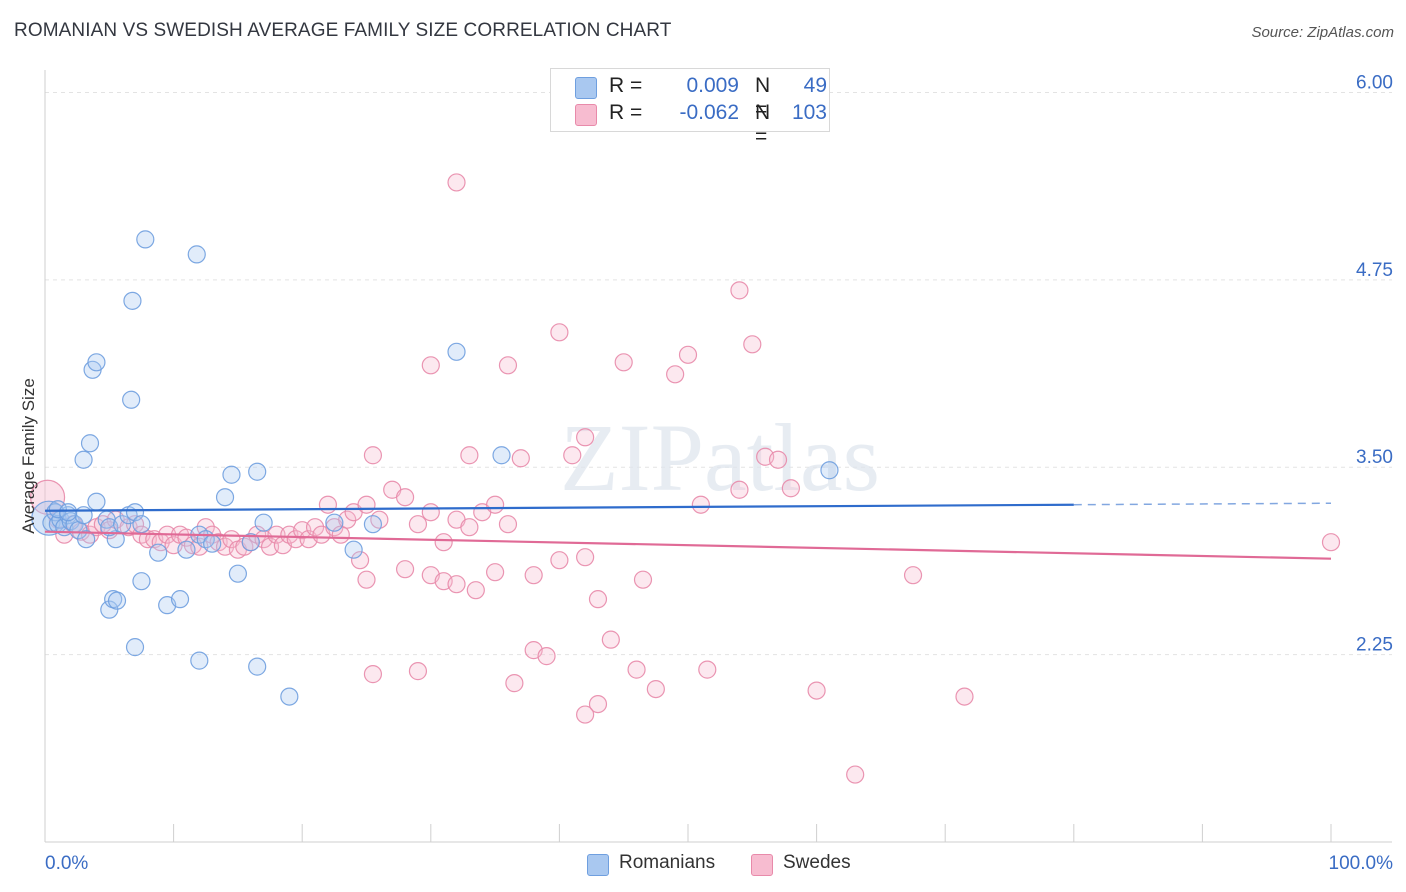 This screenshot has height=892, width=1406. What do you see at coordinates (1374, 457) in the screenshot?
I see `y-tick-label: 3.50` at bounding box center [1374, 457].